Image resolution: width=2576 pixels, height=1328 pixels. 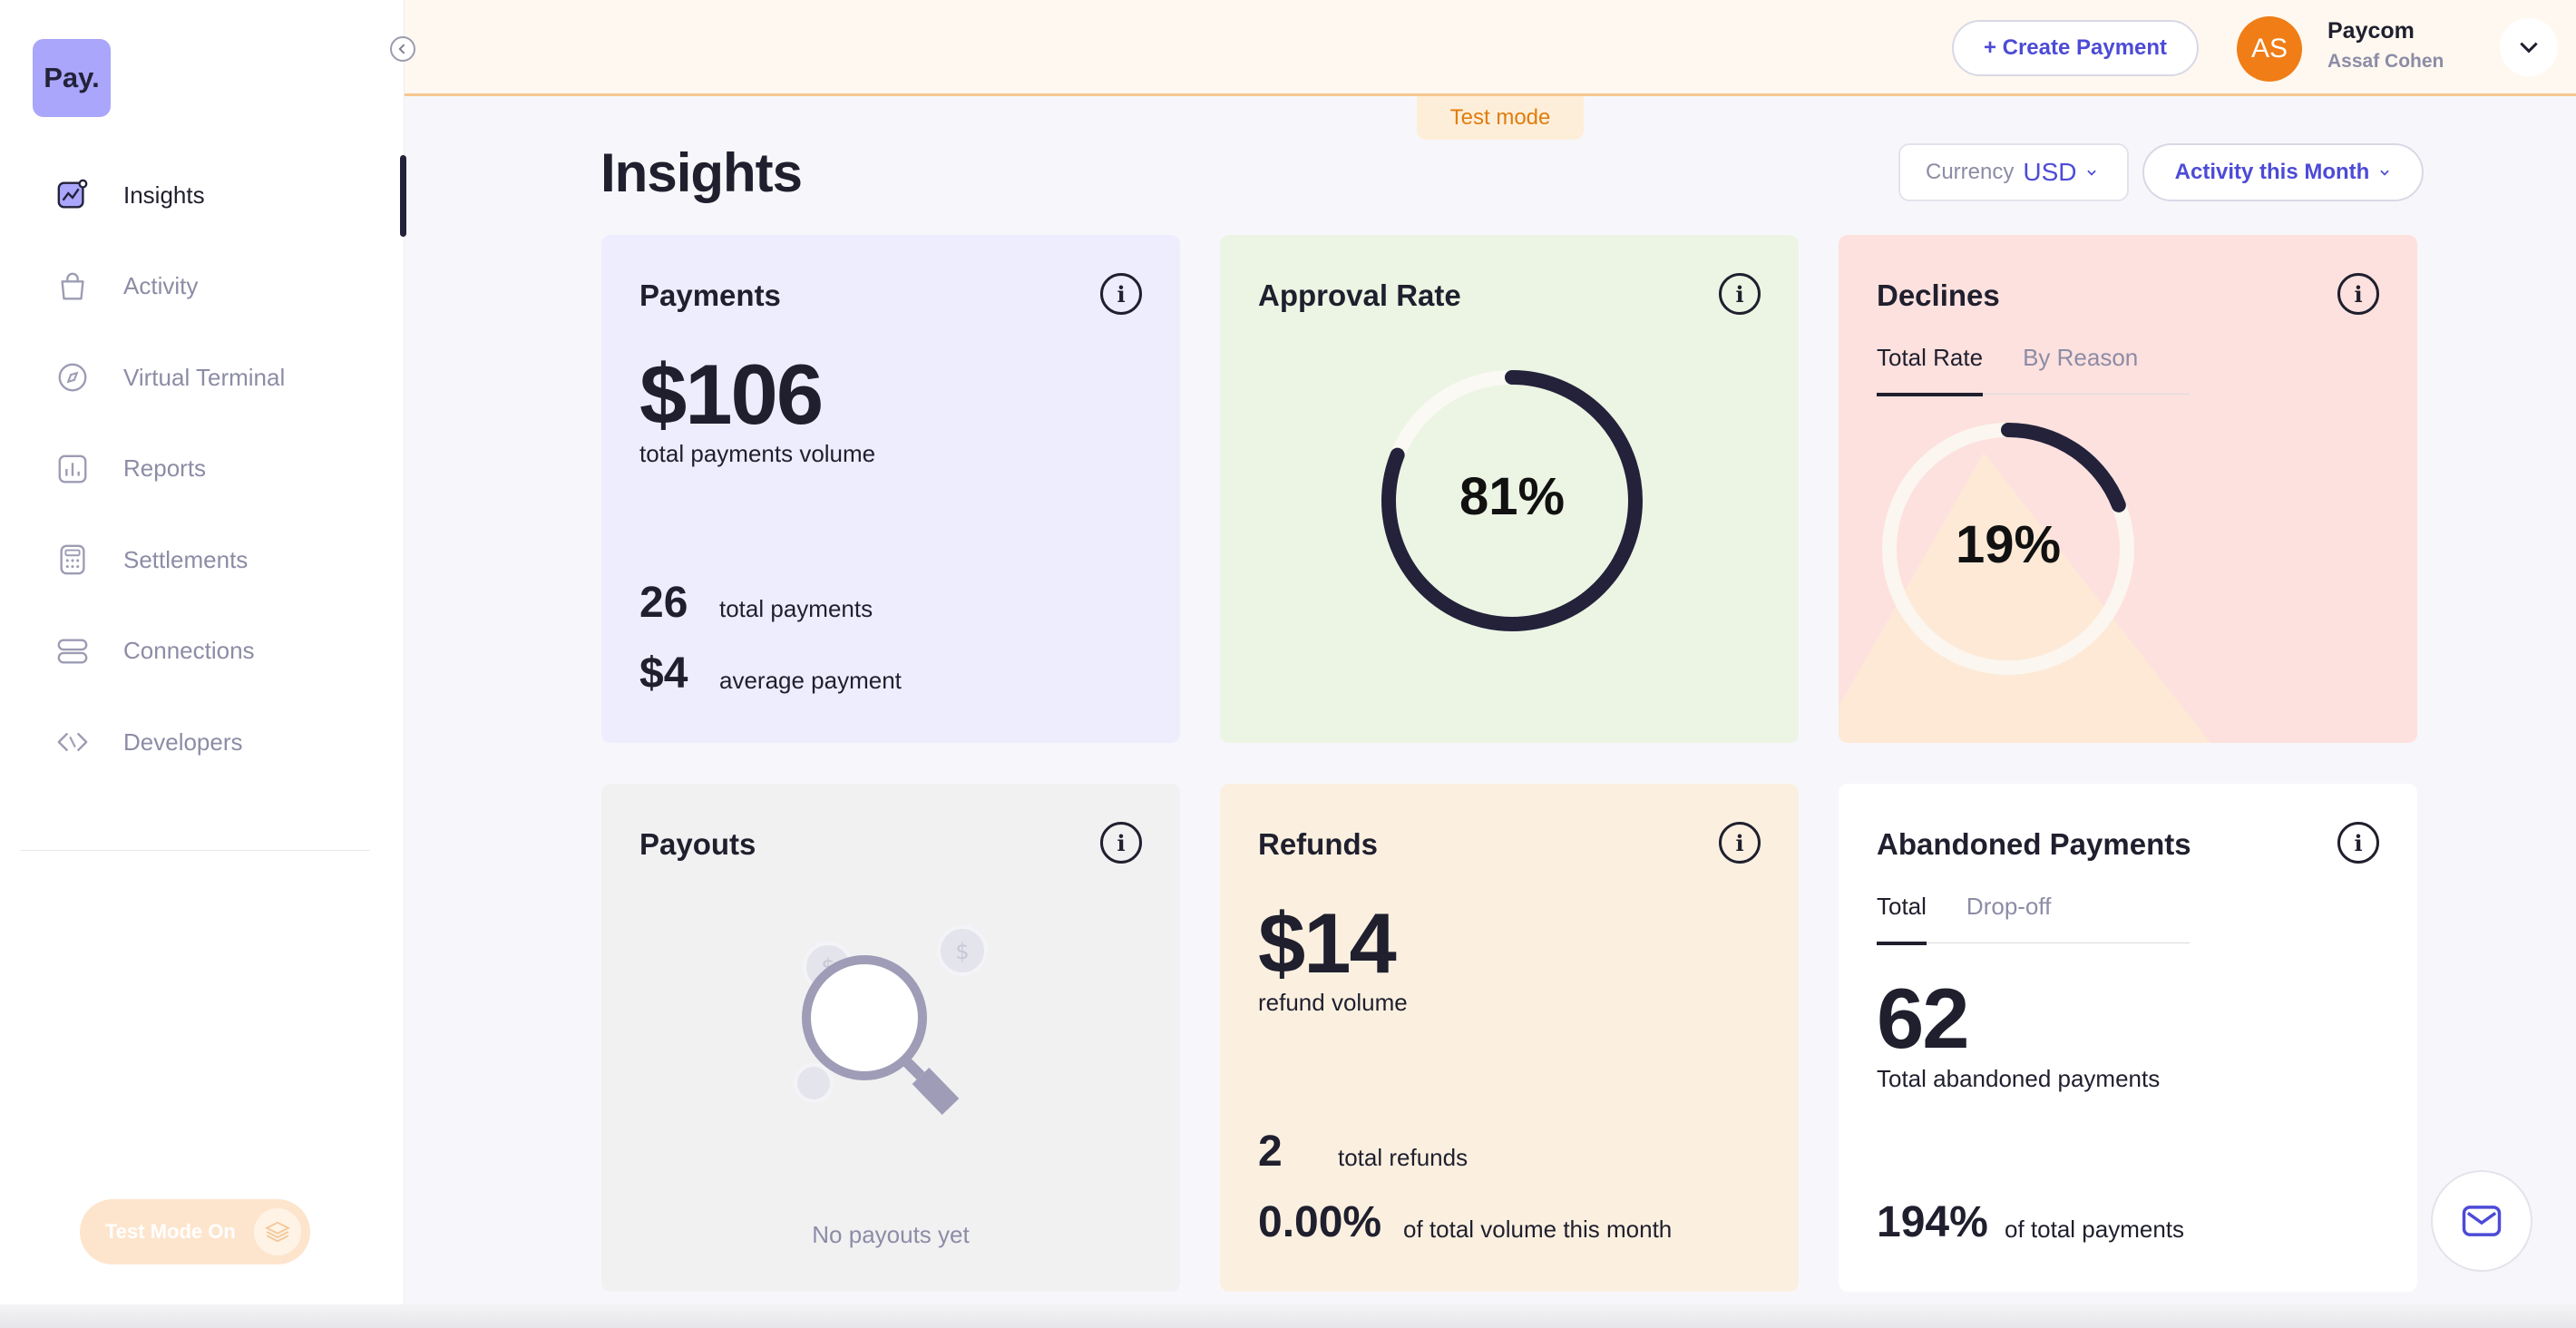 I want to click on sidebar-divider, so click(x=195, y=850).